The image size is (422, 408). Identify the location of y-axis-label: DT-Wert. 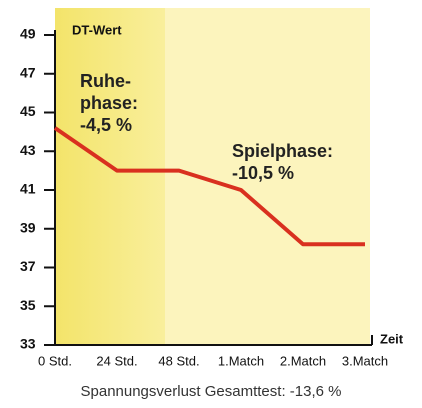
(97, 29).